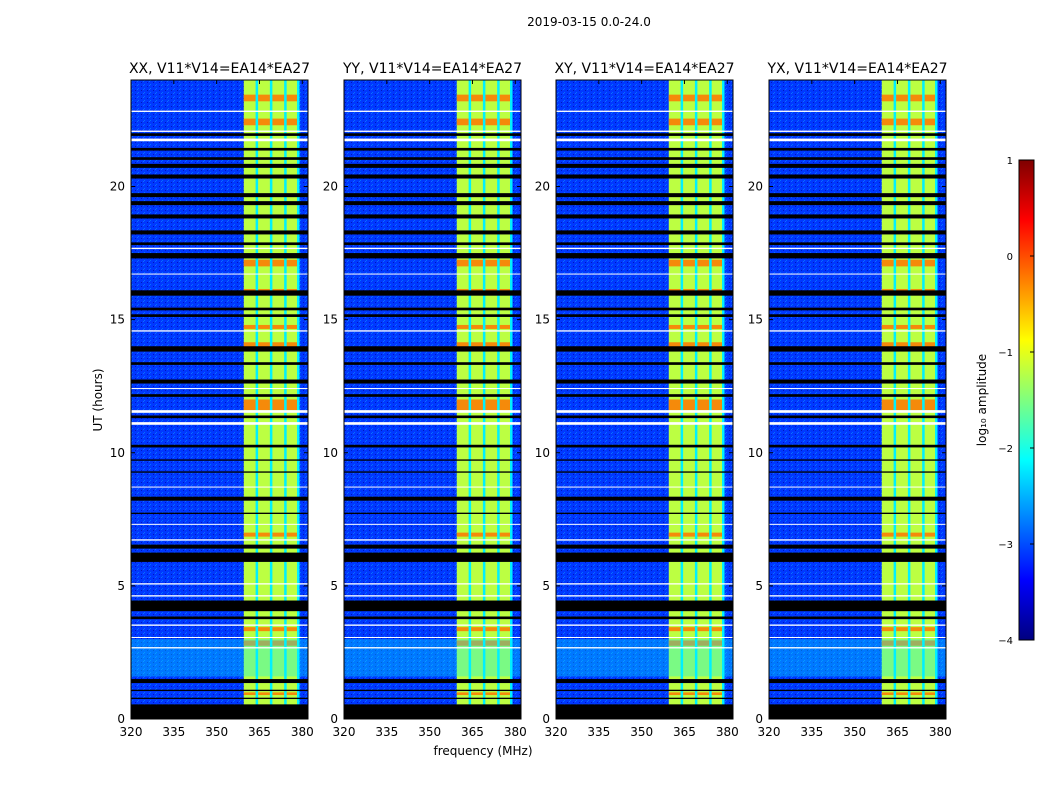  What do you see at coordinates (1005, 641) in the screenshot?
I see `colorbar-tick-label: −4` at bounding box center [1005, 641].